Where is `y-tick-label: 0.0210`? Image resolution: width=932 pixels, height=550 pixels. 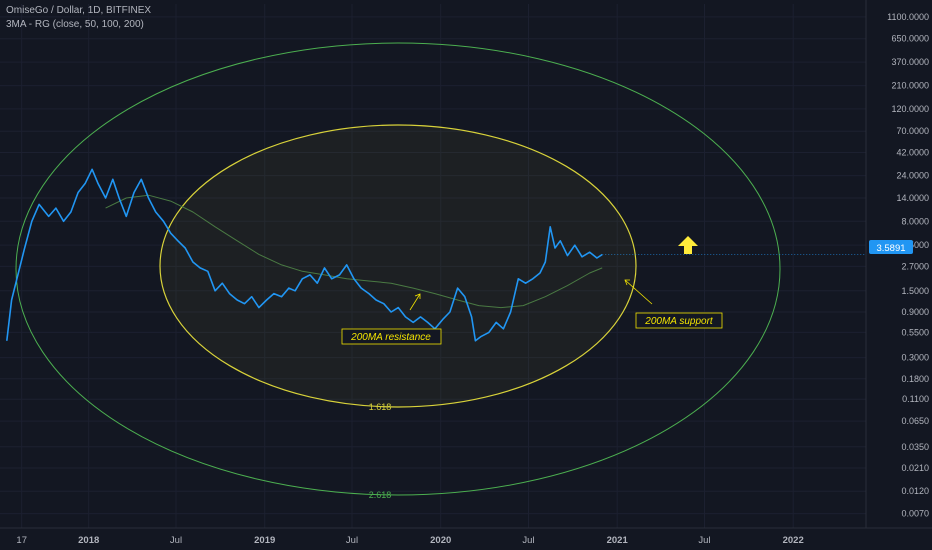 y-tick-label: 0.0210 is located at coordinates (915, 468).